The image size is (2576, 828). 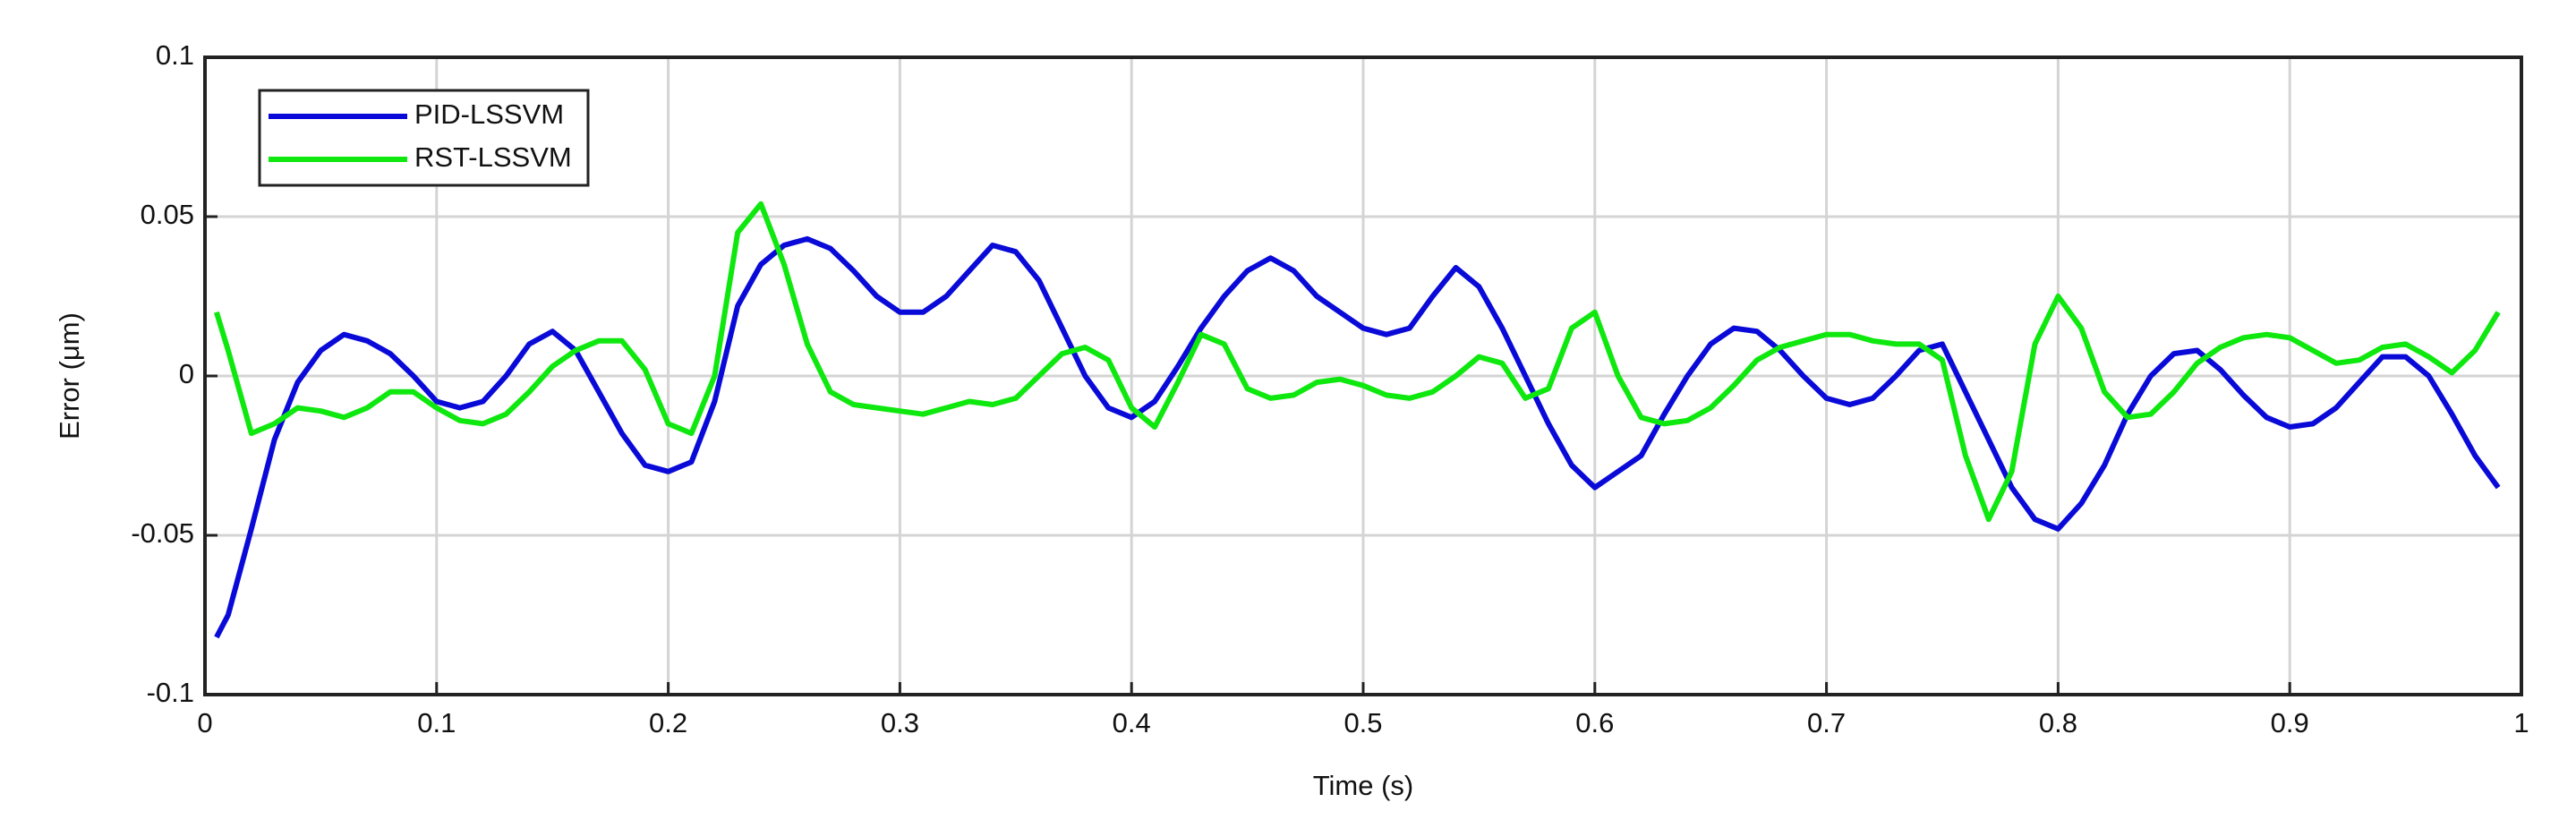 What do you see at coordinates (162, 533) in the screenshot?
I see `y-tick-label: -0.05` at bounding box center [162, 533].